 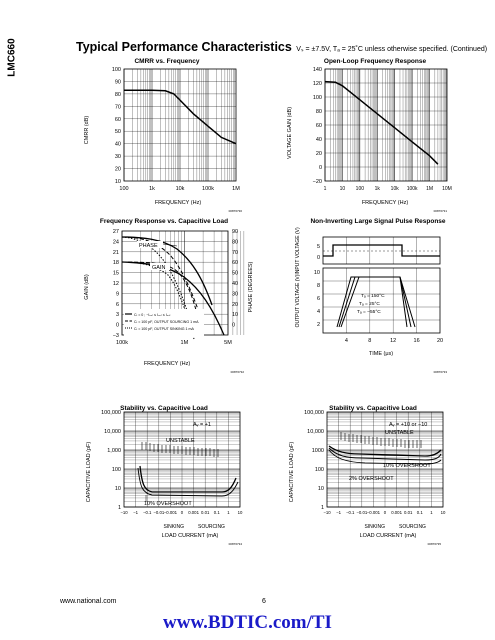 What do you see at coordinates (235, 279) in the screenshot?
I see `freq-response-y2-ticks: 90 80 70 60 50 40 30 20 10 0` at bounding box center [235, 279].